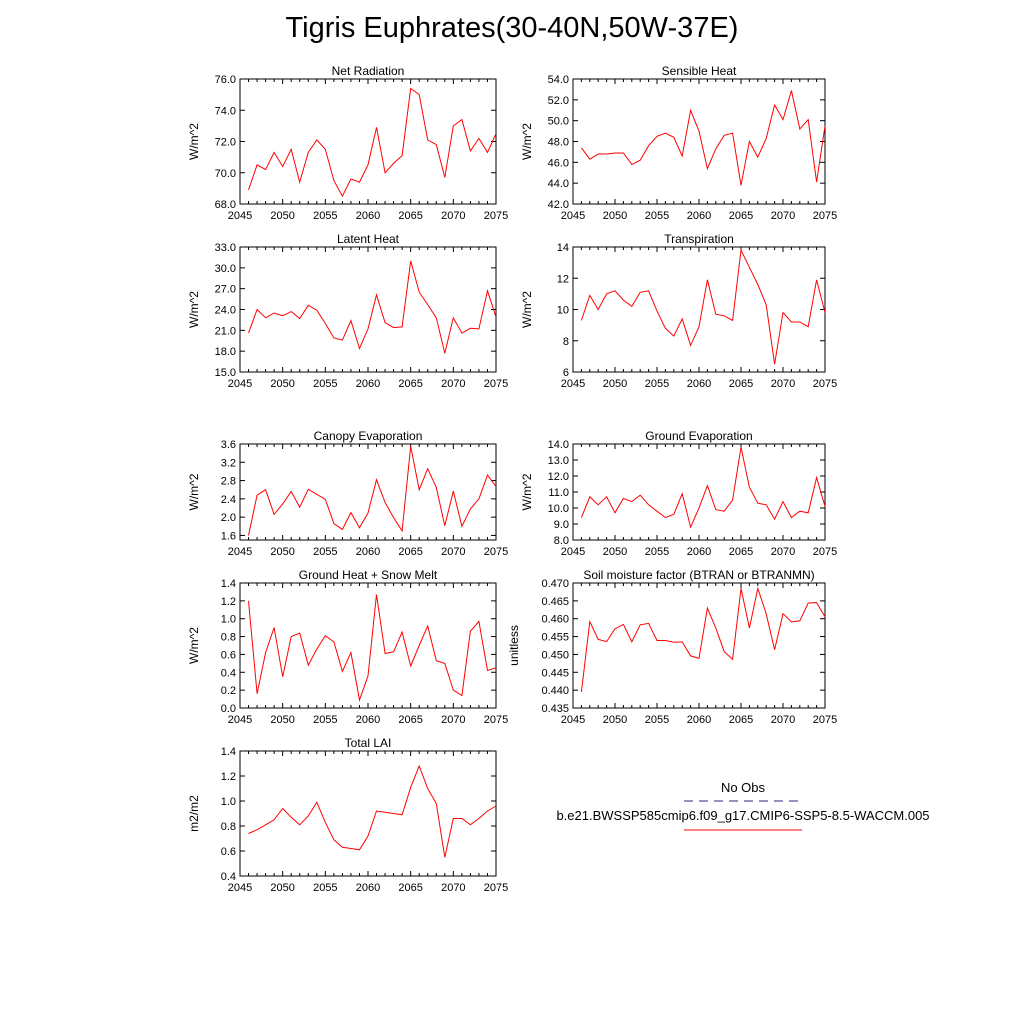 The image size is (1024, 1024). Describe the element at coordinates (699, 71) in the screenshot. I see `panel-title: Sensible Heat` at that location.